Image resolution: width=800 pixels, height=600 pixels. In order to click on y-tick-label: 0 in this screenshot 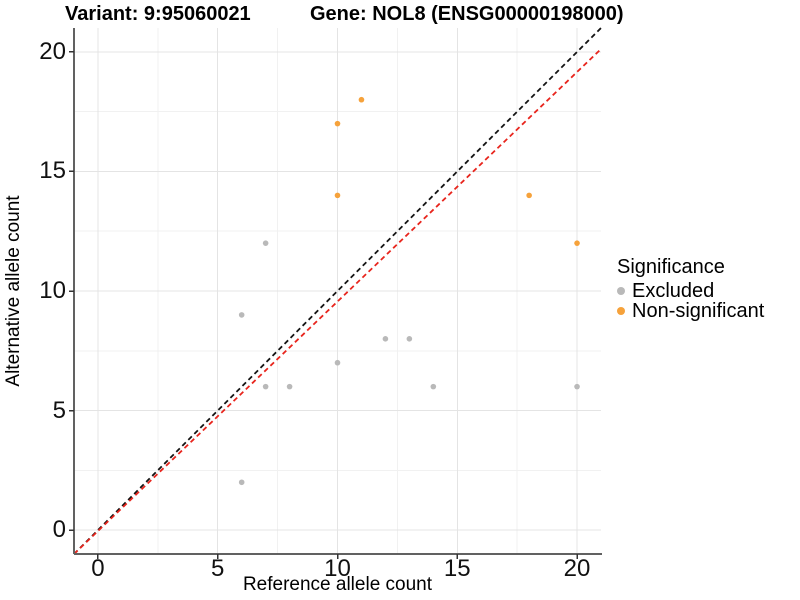, I will do `click(59, 530)`.